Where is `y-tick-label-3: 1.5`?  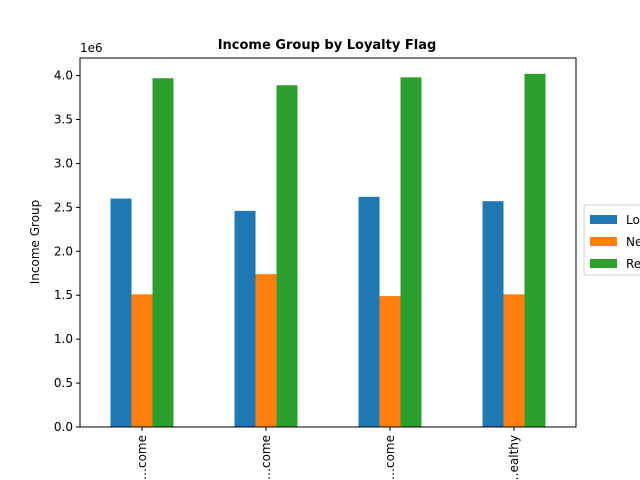 y-tick-label-3: 1.5 is located at coordinates (63, 295).